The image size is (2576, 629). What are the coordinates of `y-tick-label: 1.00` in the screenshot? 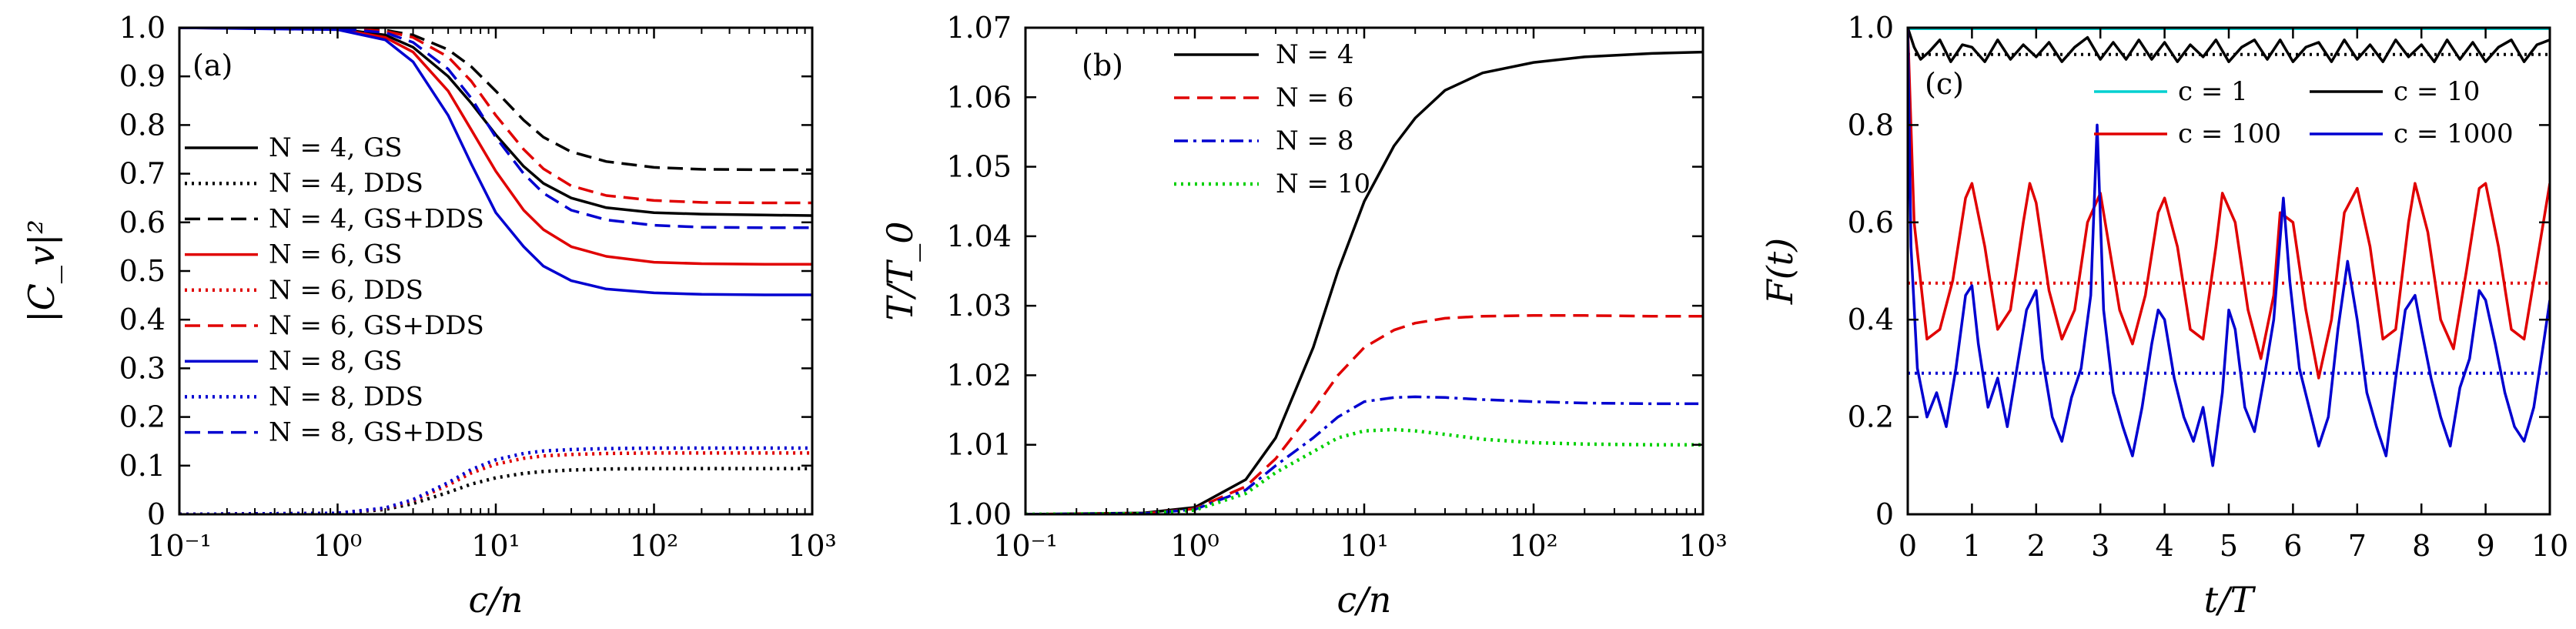 It's located at (979, 514).